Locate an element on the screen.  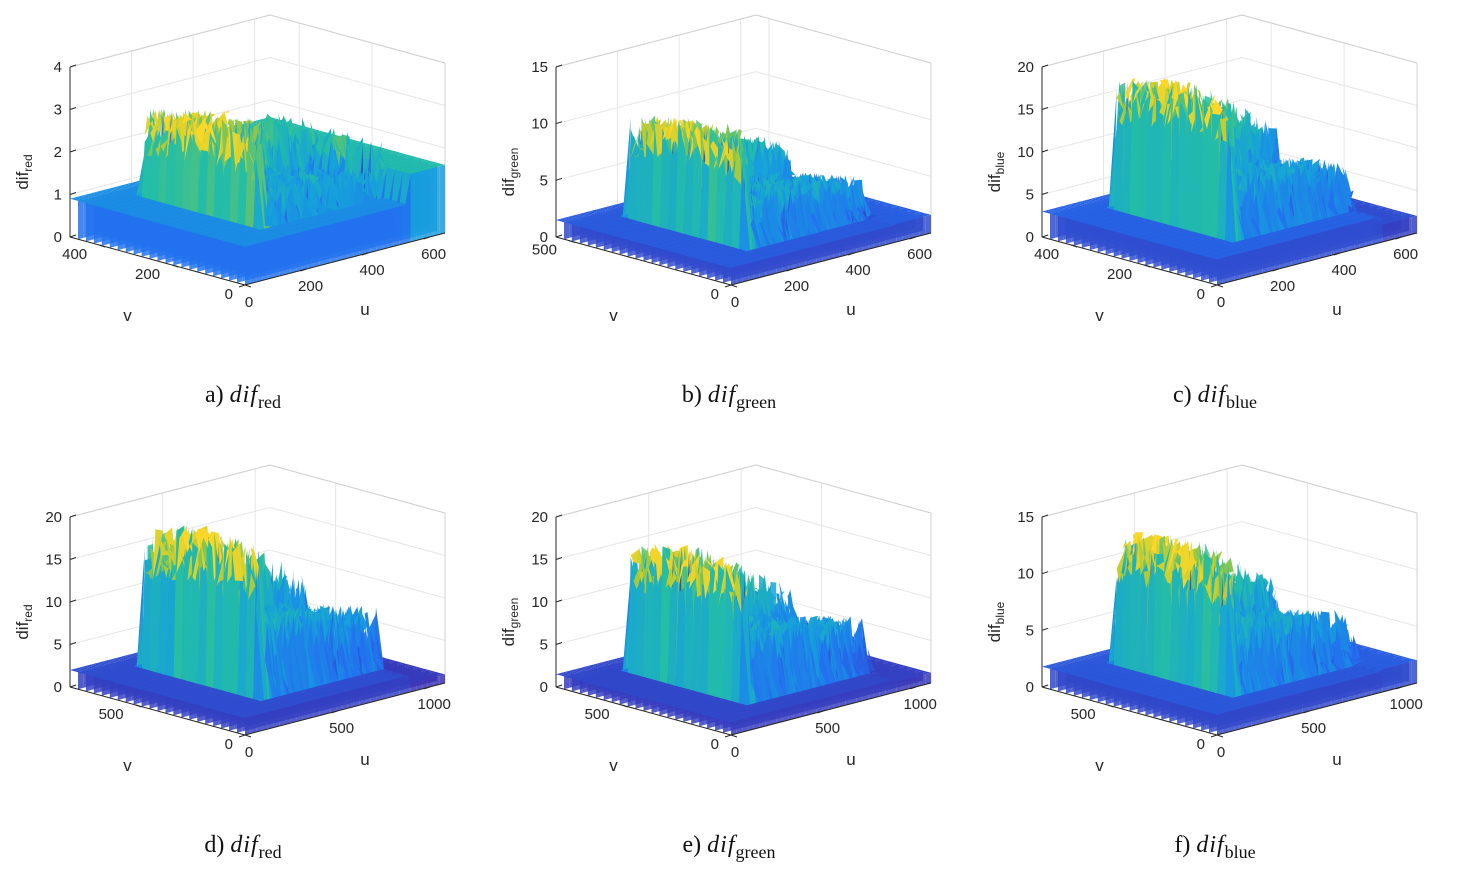
surface-plot: 0 5 10 15 0 500 1000 0 500 u v difblue is located at coordinates (1204, 619).